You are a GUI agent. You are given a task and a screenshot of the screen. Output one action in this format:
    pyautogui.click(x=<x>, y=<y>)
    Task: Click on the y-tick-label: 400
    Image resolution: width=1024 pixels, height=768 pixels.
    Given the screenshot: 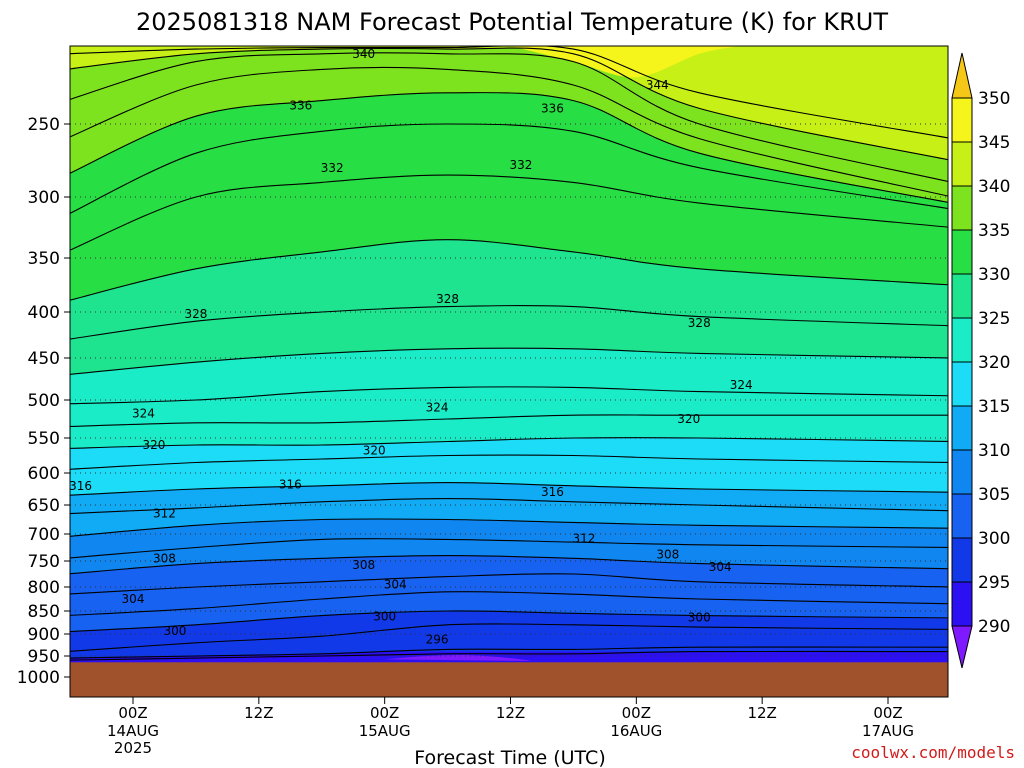 What is the action you would take?
    pyautogui.click(x=44, y=313)
    